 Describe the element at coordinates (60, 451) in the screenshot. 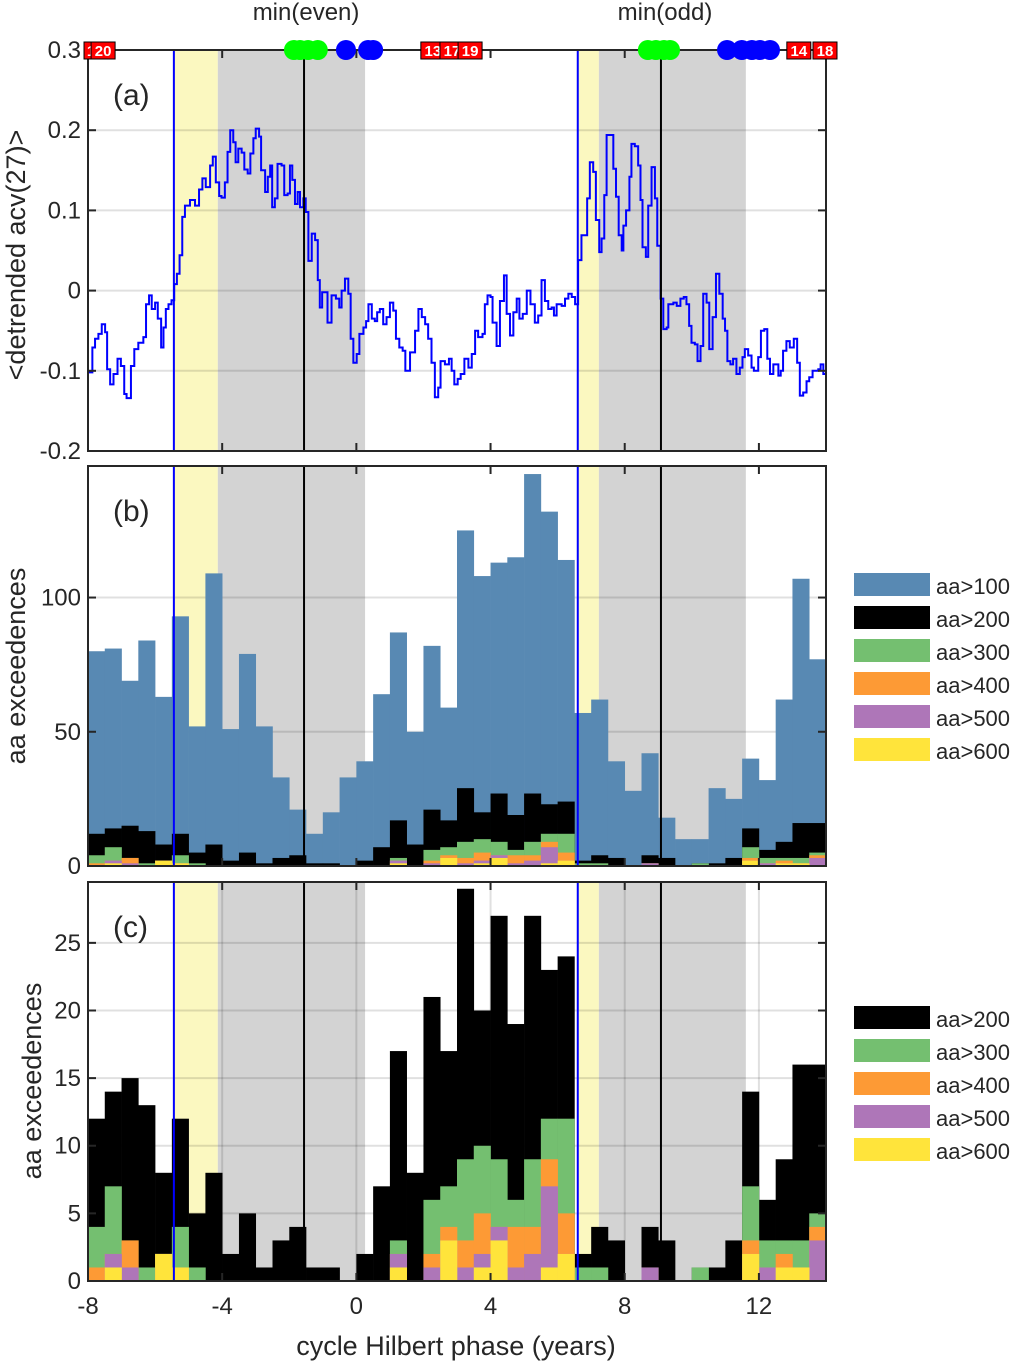

I see `y-tick-label: -0.2` at that location.